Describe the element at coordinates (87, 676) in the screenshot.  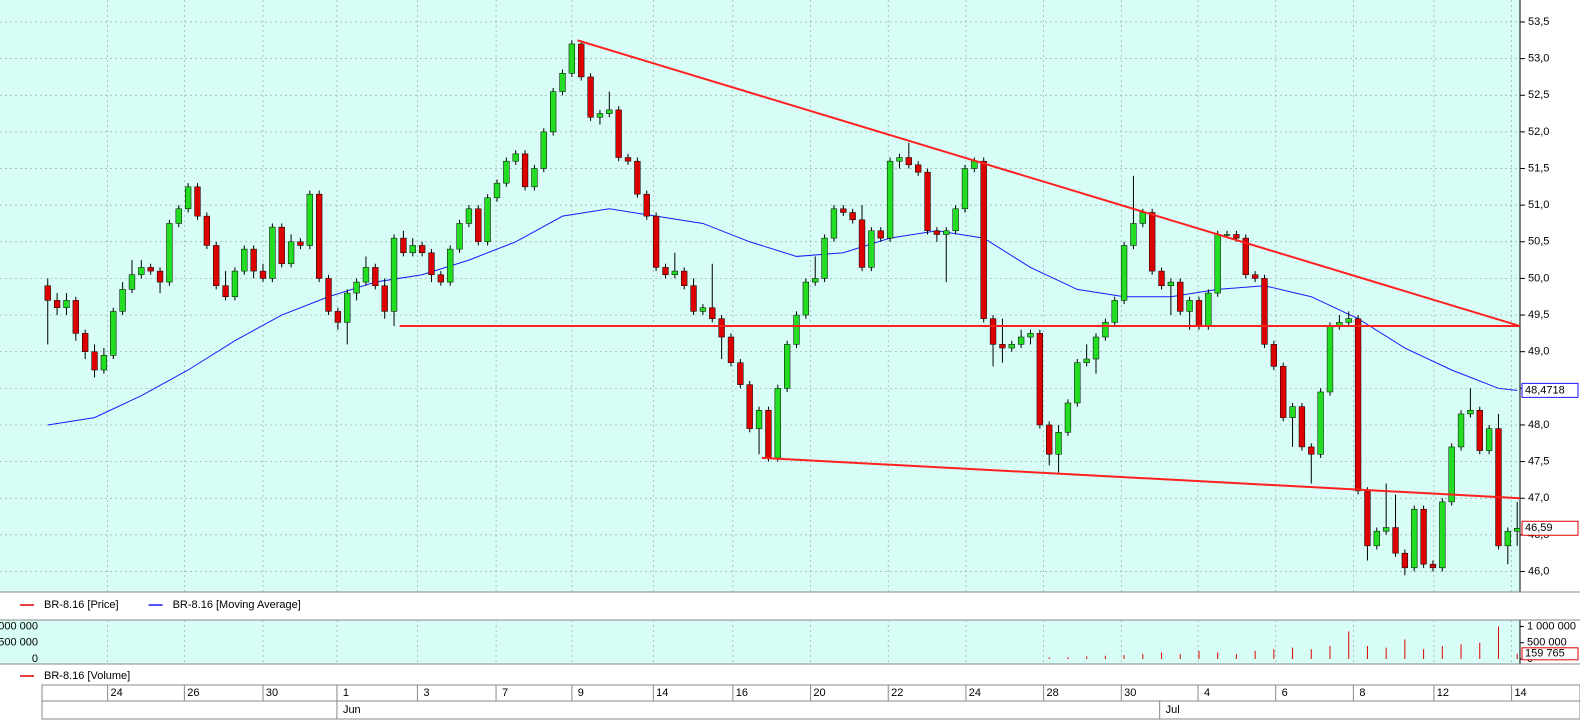
I see `legend-label: BR-8.16 [Volume]` at that location.